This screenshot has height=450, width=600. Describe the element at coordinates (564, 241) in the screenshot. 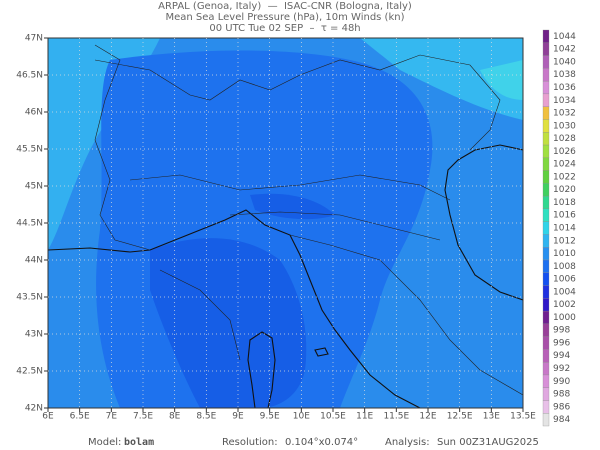

I see `colorbar-label: 1012` at that location.